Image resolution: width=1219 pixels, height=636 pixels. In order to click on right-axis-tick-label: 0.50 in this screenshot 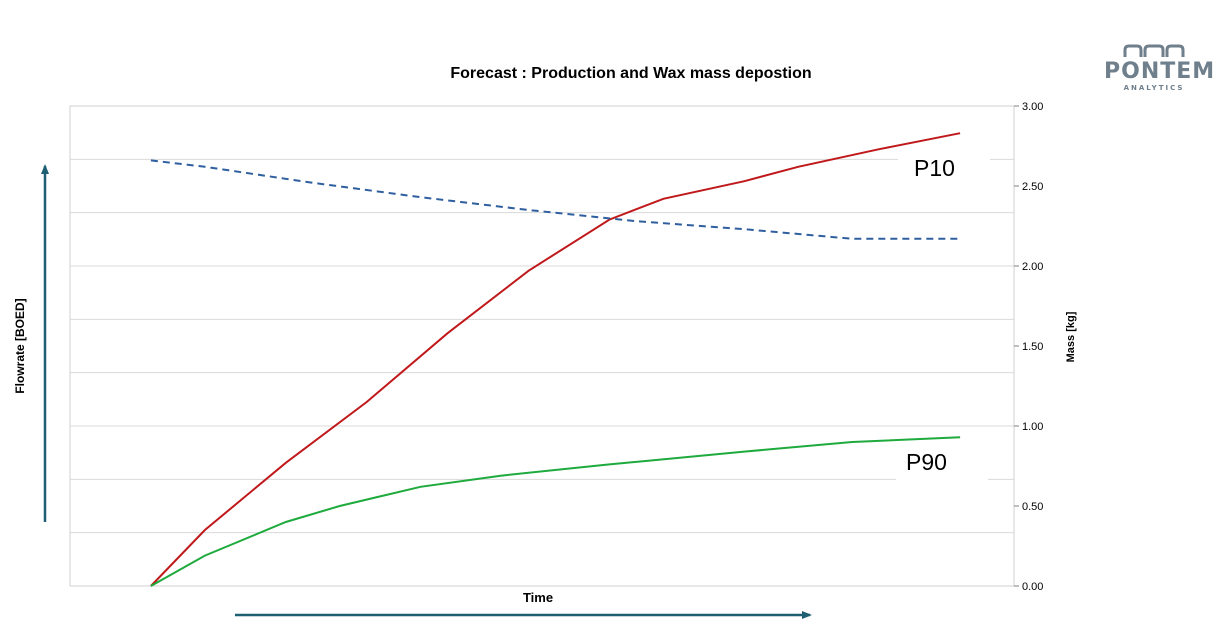, I will do `click(1032, 507)`.